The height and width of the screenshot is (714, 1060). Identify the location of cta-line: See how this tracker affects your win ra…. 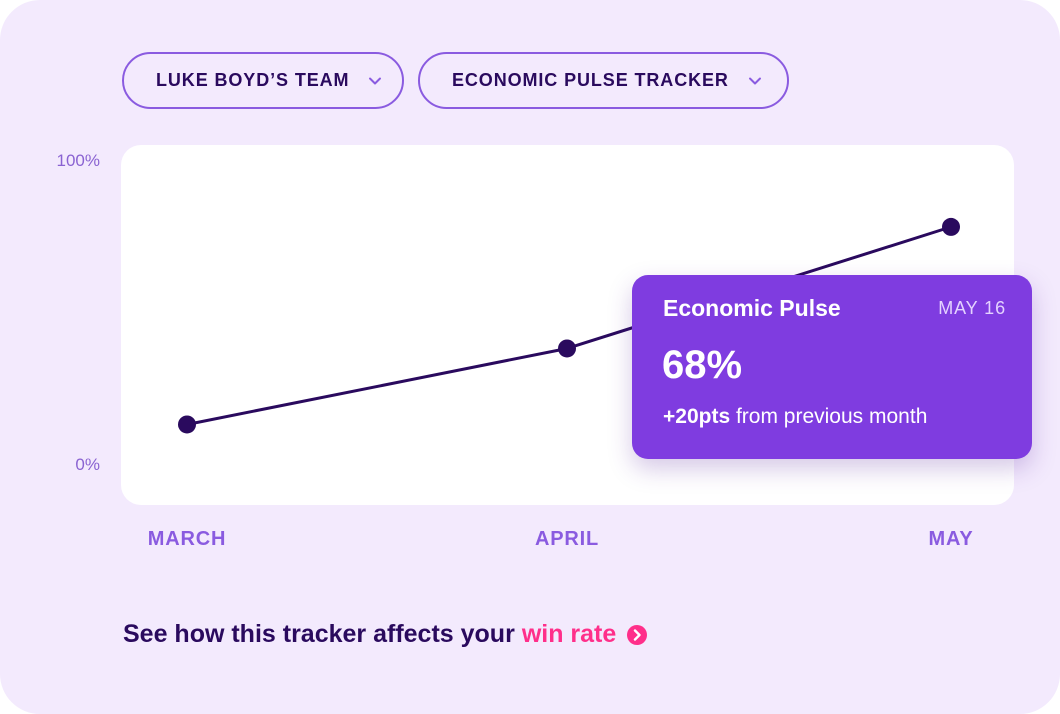
(385, 634).